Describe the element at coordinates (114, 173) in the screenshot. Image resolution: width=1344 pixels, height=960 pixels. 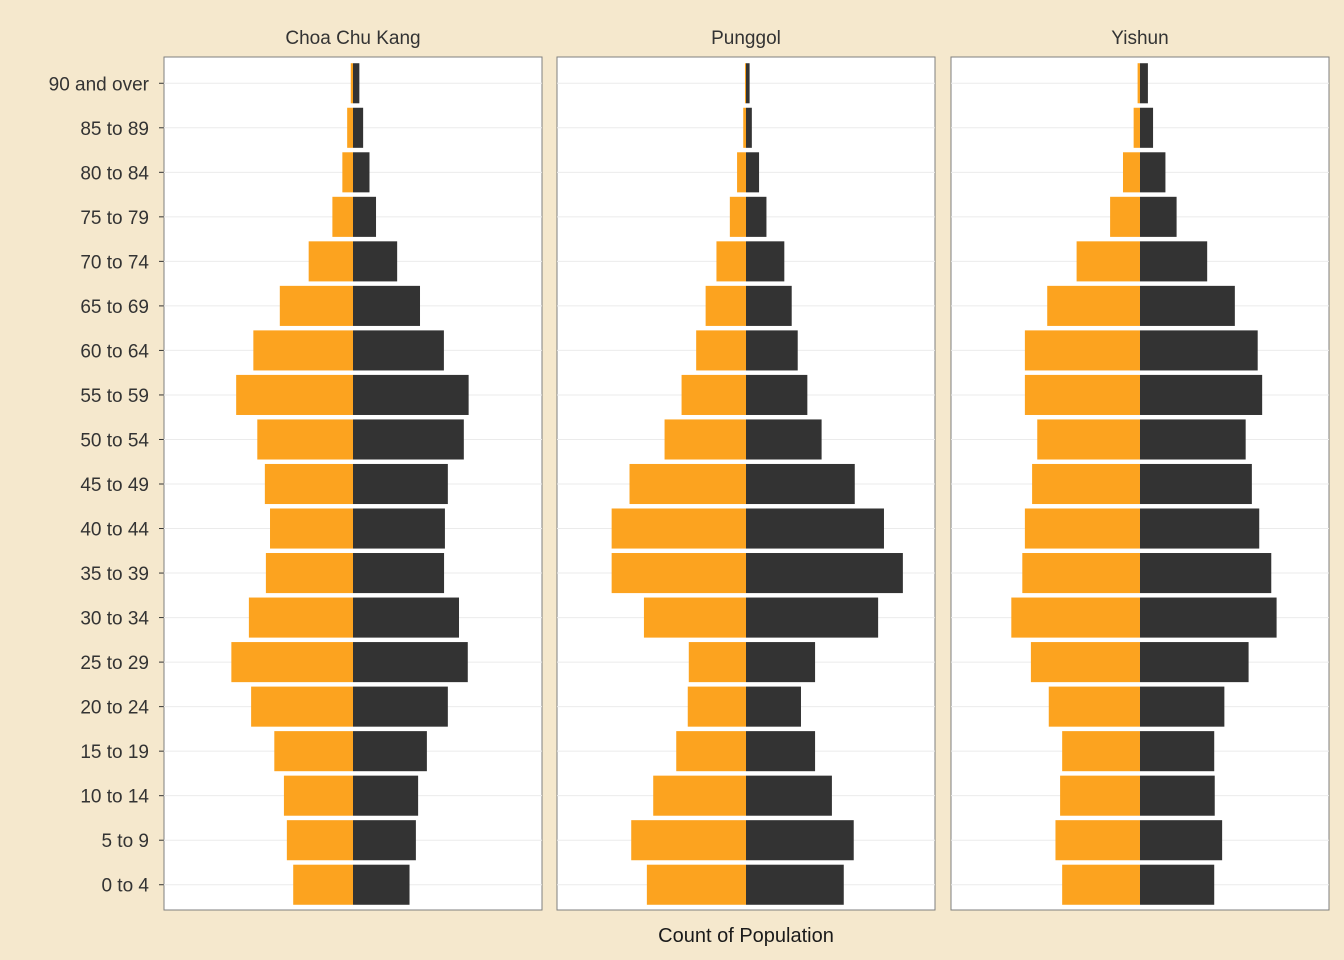
I see `y-tick-label: 80 to 84` at that location.